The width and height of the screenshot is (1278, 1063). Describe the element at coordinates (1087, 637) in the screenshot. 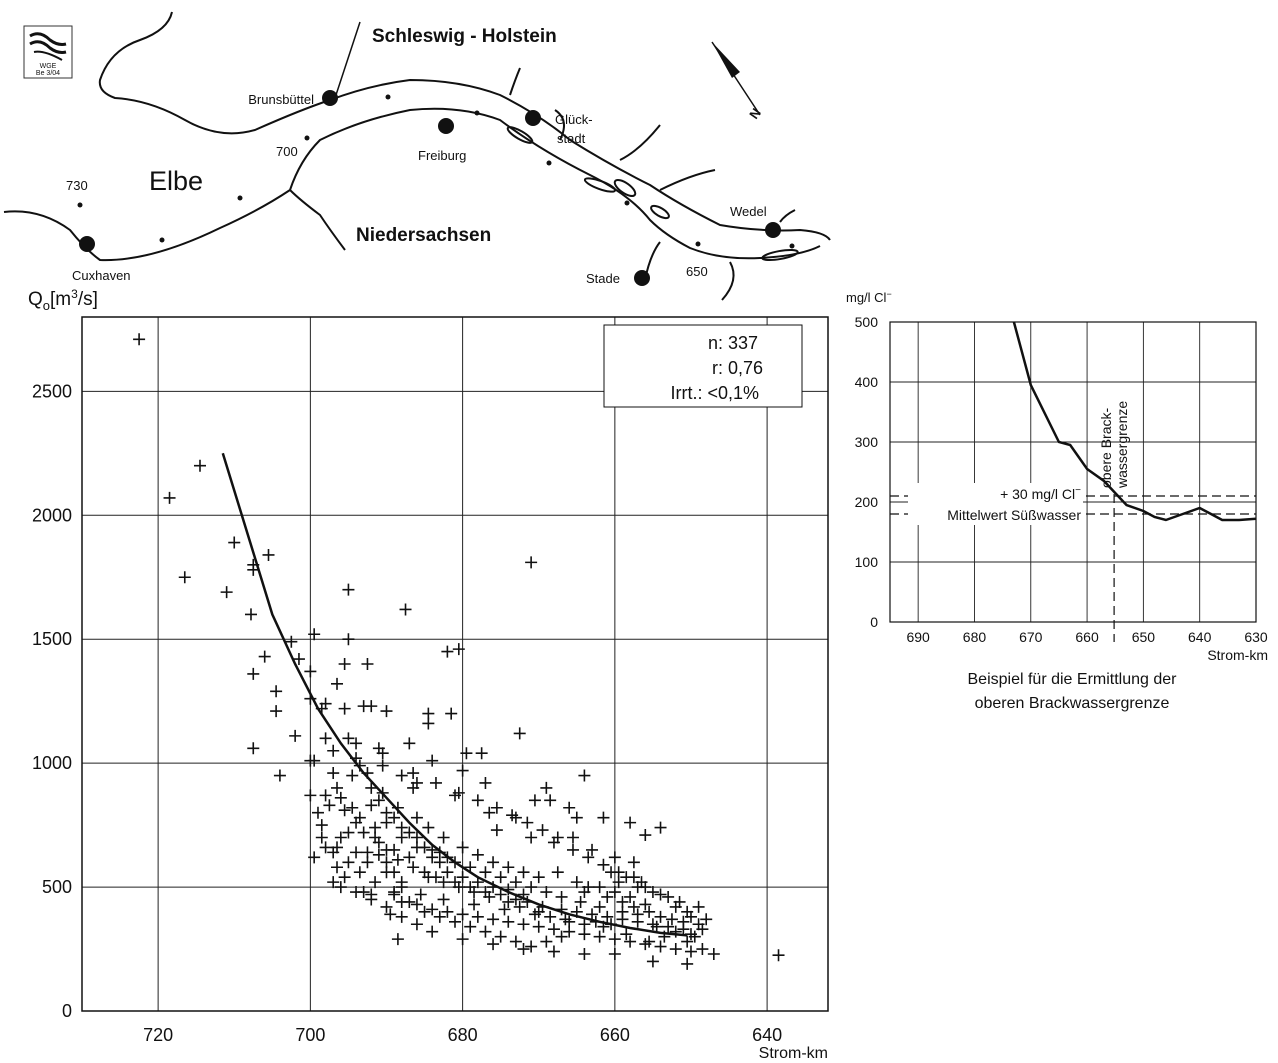

I see `chloride-x-tick-3: 660` at that location.